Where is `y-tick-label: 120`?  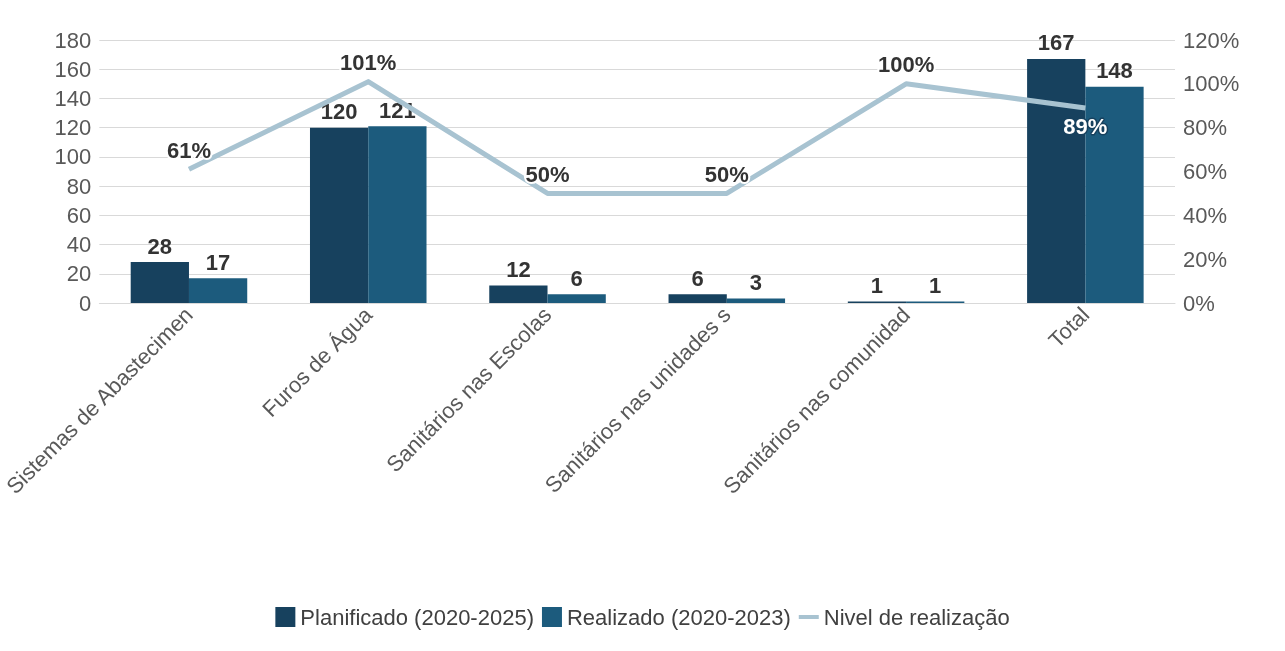 y-tick-label: 120 is located at coordinates (73, 128).